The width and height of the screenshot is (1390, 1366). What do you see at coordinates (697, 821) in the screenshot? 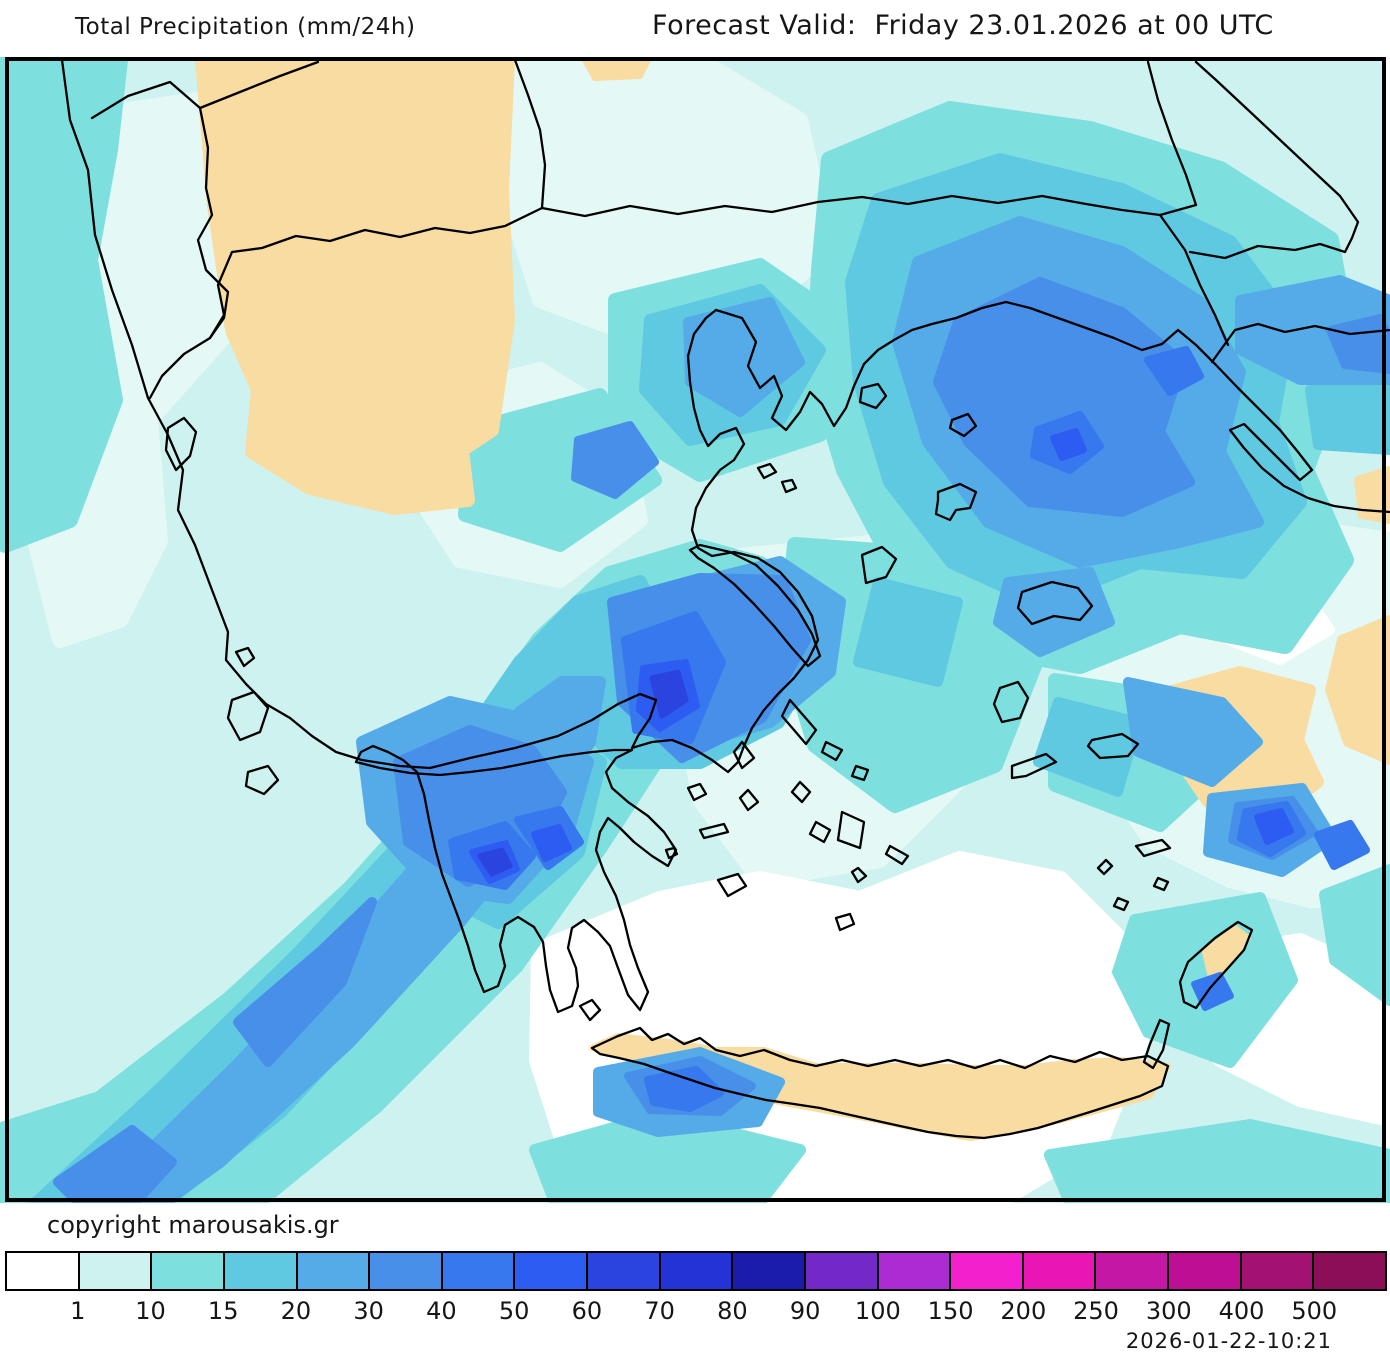
I see `islands-saronic` at bounding box center [697, 821].